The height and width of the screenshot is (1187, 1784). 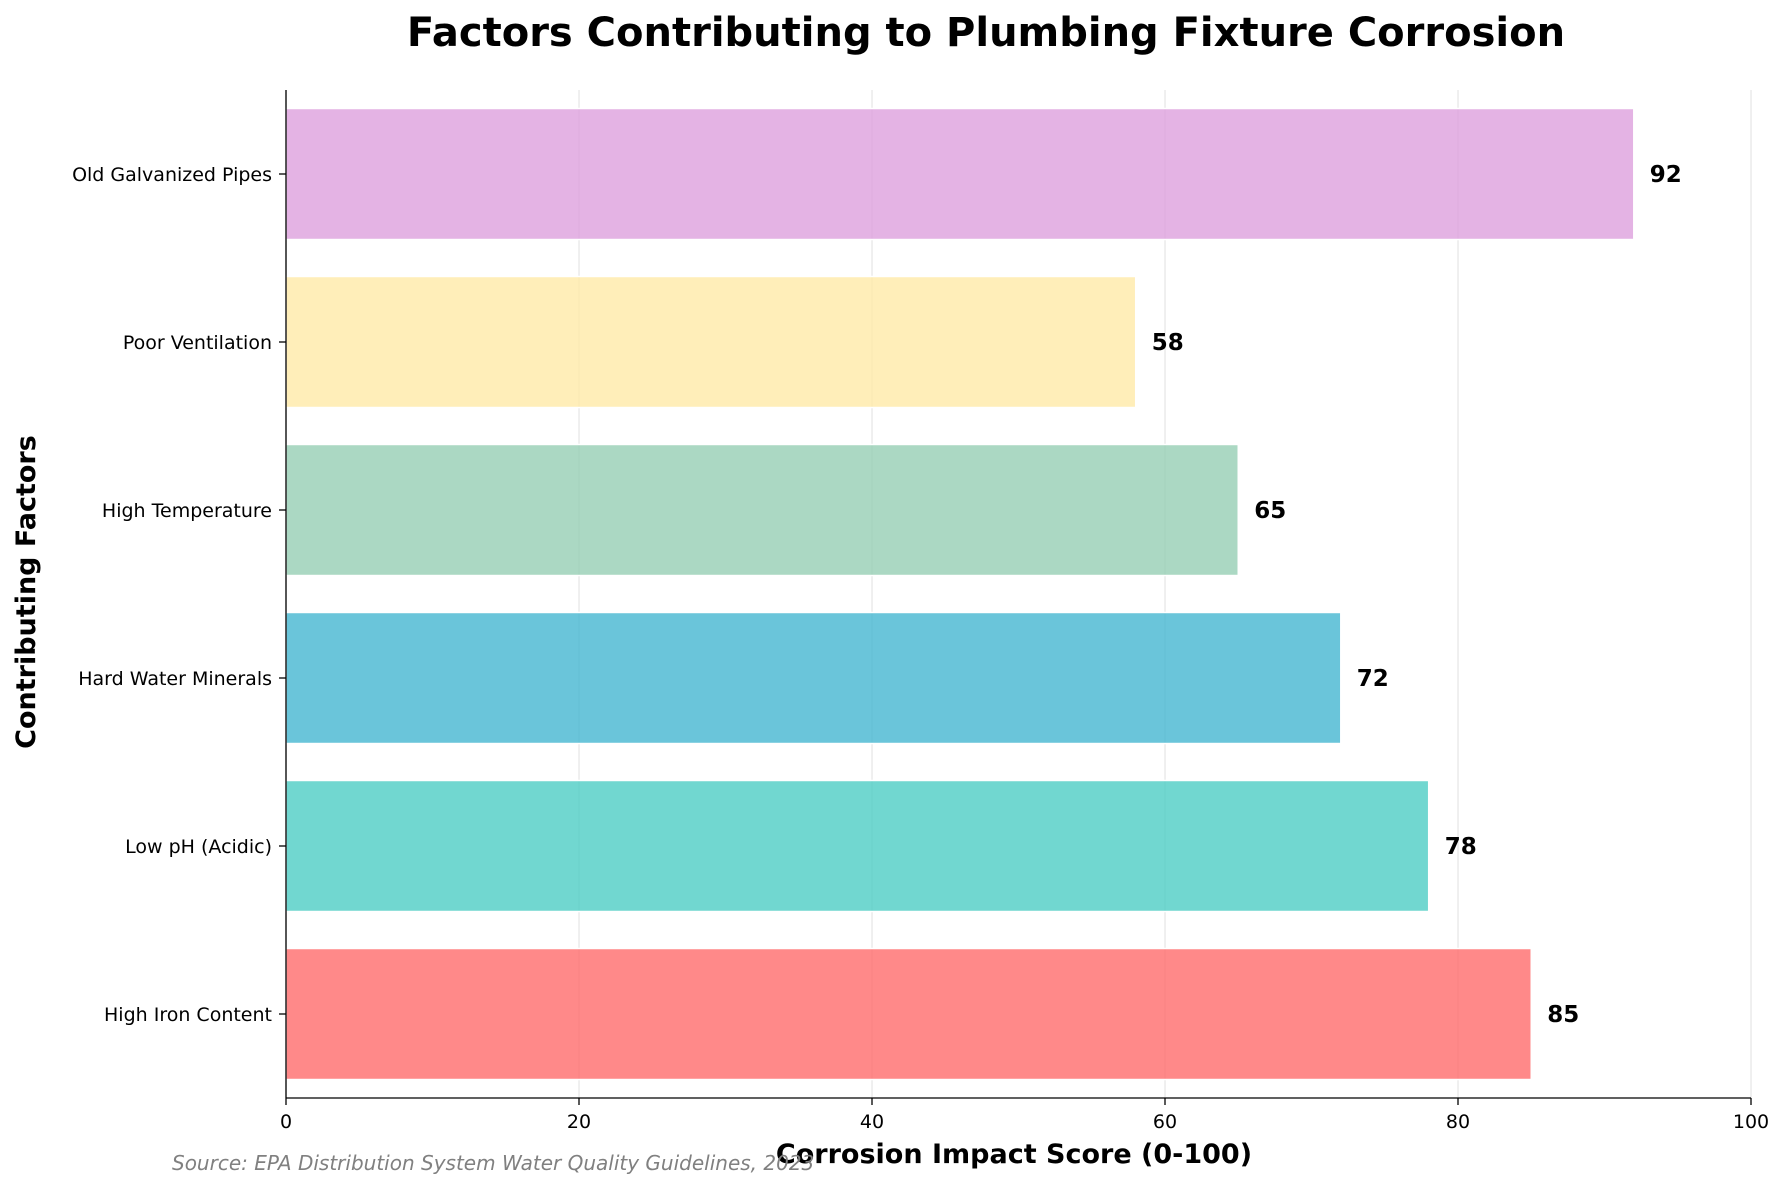 What do you see at coordinates (711, 342) in the screenshot?
I see `bar-poor-ventilation` at bounding box center [711, 342].